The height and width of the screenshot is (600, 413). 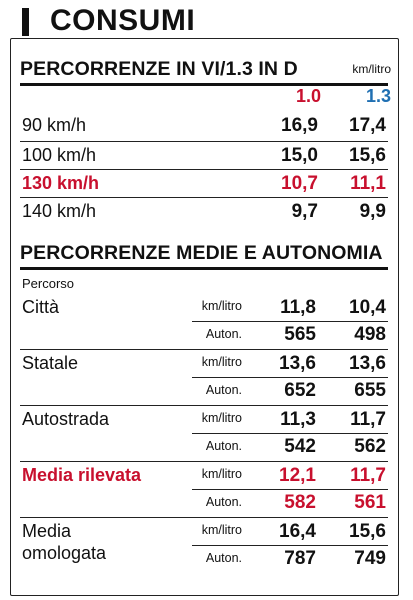 What do you see at coordinates (50, 363) in the screenshot?
I see `route-name: Statale` at bounding box center [50, 363].